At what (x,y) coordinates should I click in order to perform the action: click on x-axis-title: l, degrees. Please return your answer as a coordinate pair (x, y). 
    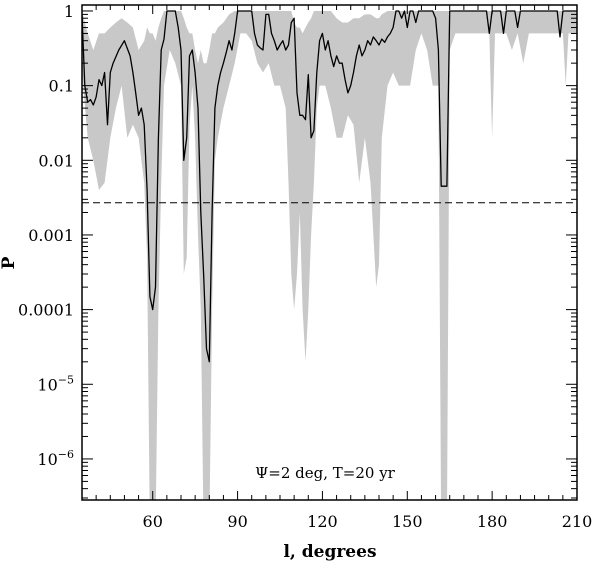
    Looking at the image, I should click on (329, 552).